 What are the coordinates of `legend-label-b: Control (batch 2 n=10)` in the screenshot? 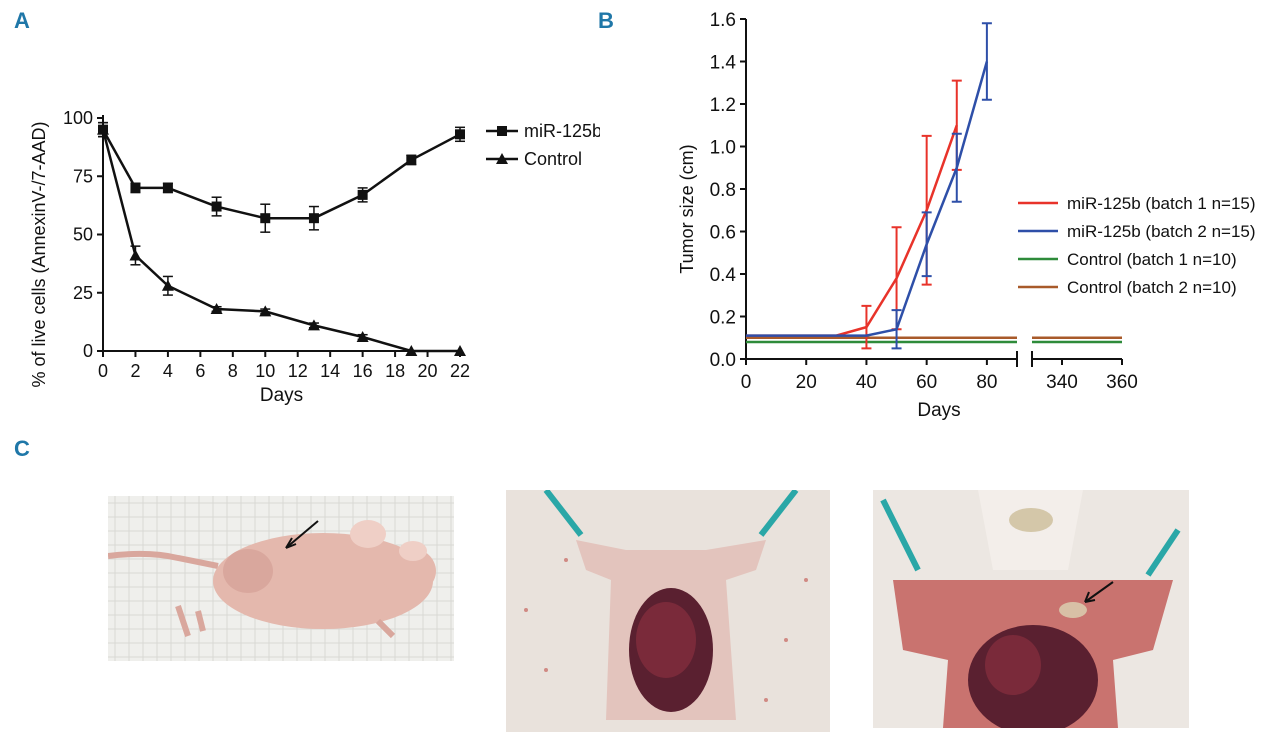 It's located at (1152, 287).